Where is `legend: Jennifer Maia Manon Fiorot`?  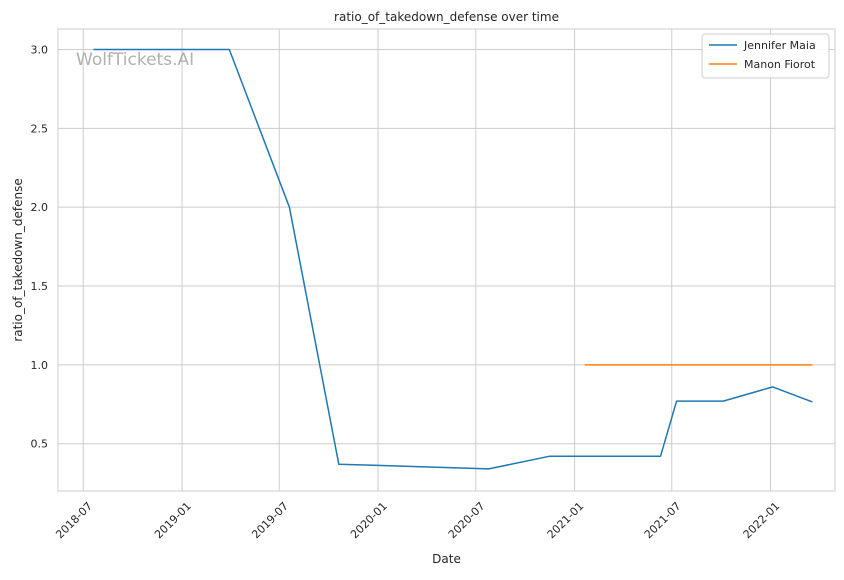 legend: Jennifer Maia Manon Fiorot is located at coordinates (765, 56).